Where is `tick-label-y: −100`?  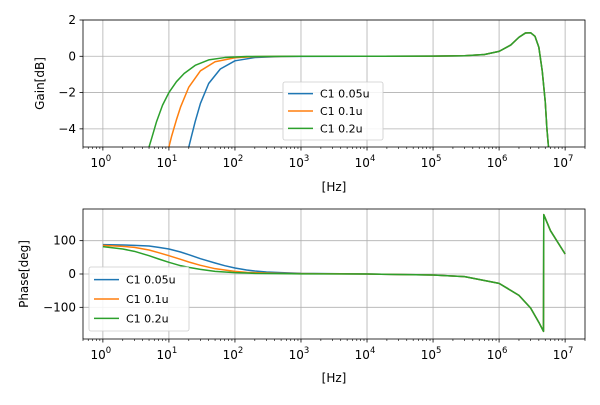
tick-label-y: −100 is located at coordinates (59, 307).